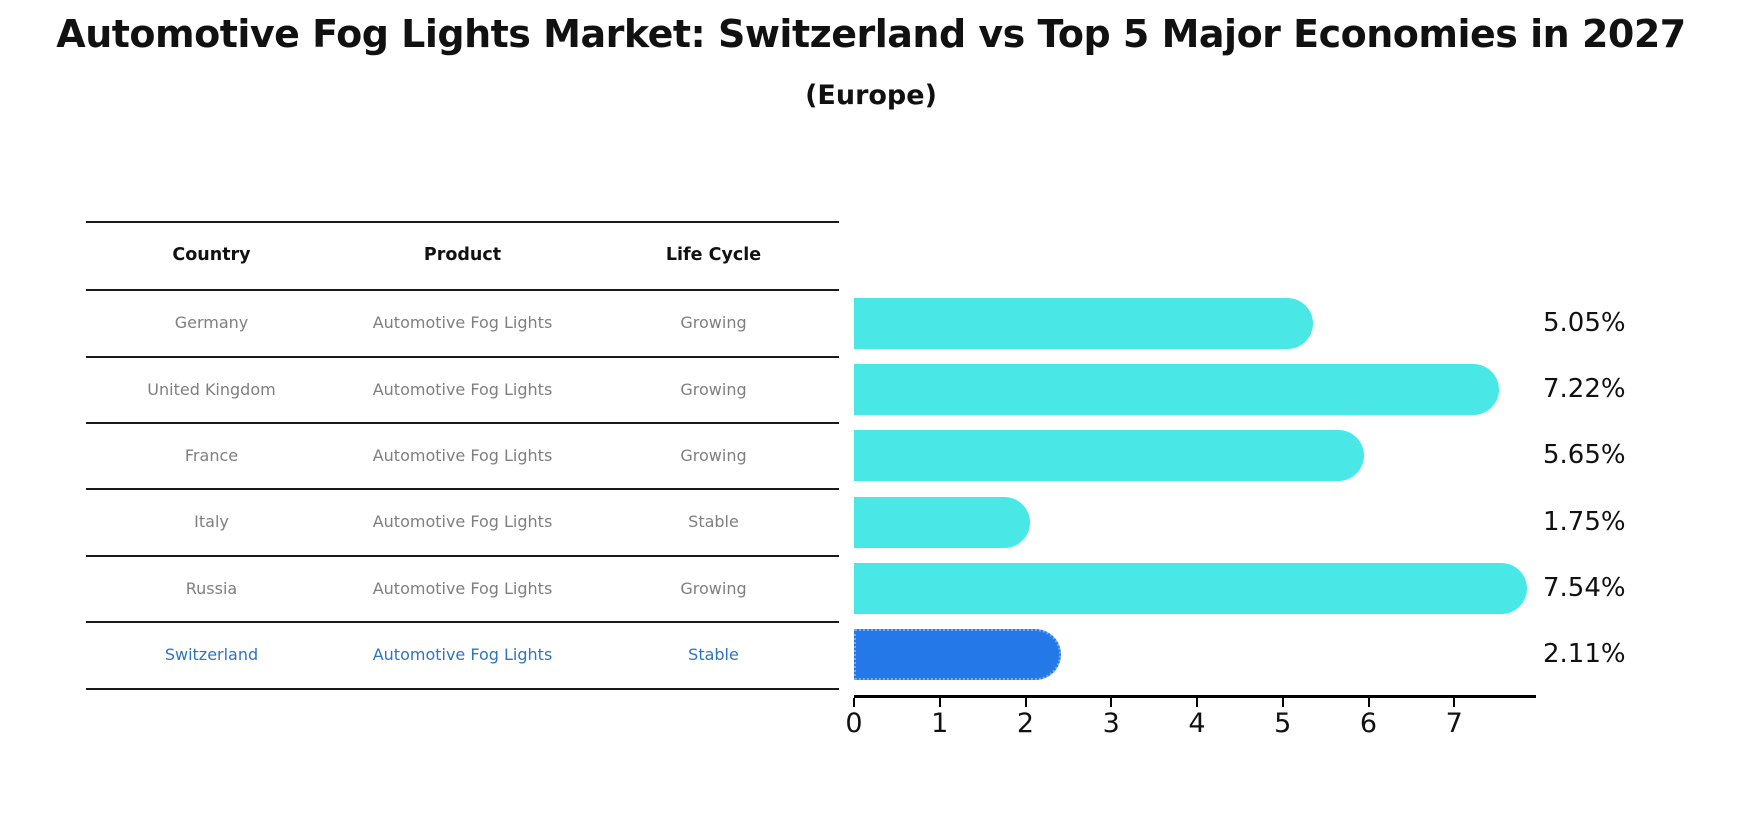 This screenshot has height=823, width=1742. What do you see at coordinates (211, 389) in the screenshot?
I see `country-cell: United Kingdom` at bounding box center [211, 389].